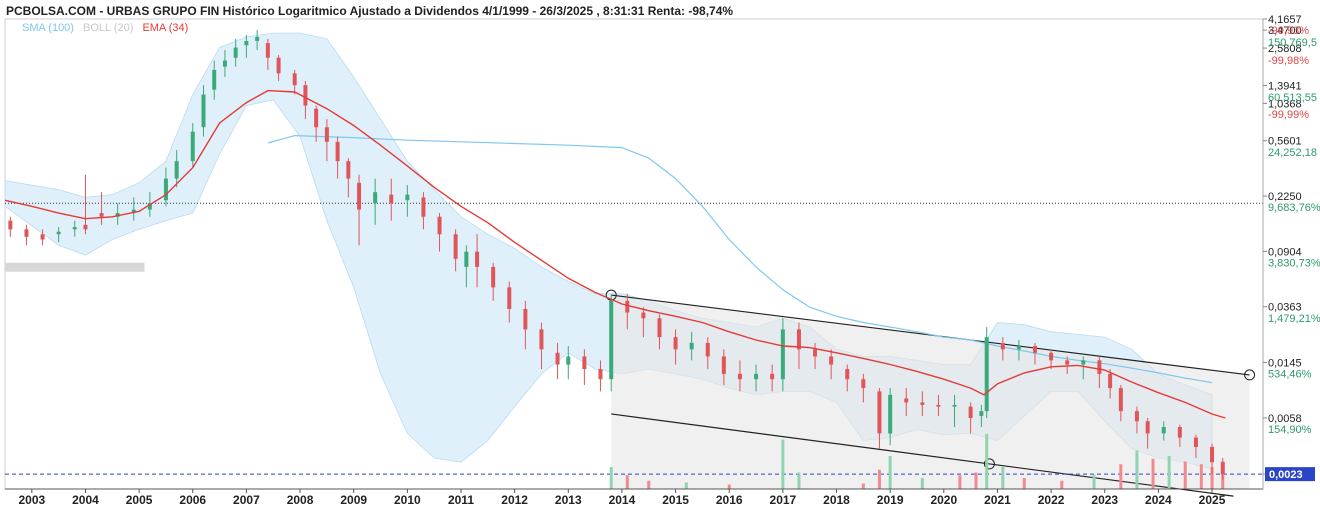 This screenshot has height=517, width=1320. What do you see at coordinates (1158, 500) in the screenshot?
I see `x-tick-label: 2024` at bounding box center [1158, 500].